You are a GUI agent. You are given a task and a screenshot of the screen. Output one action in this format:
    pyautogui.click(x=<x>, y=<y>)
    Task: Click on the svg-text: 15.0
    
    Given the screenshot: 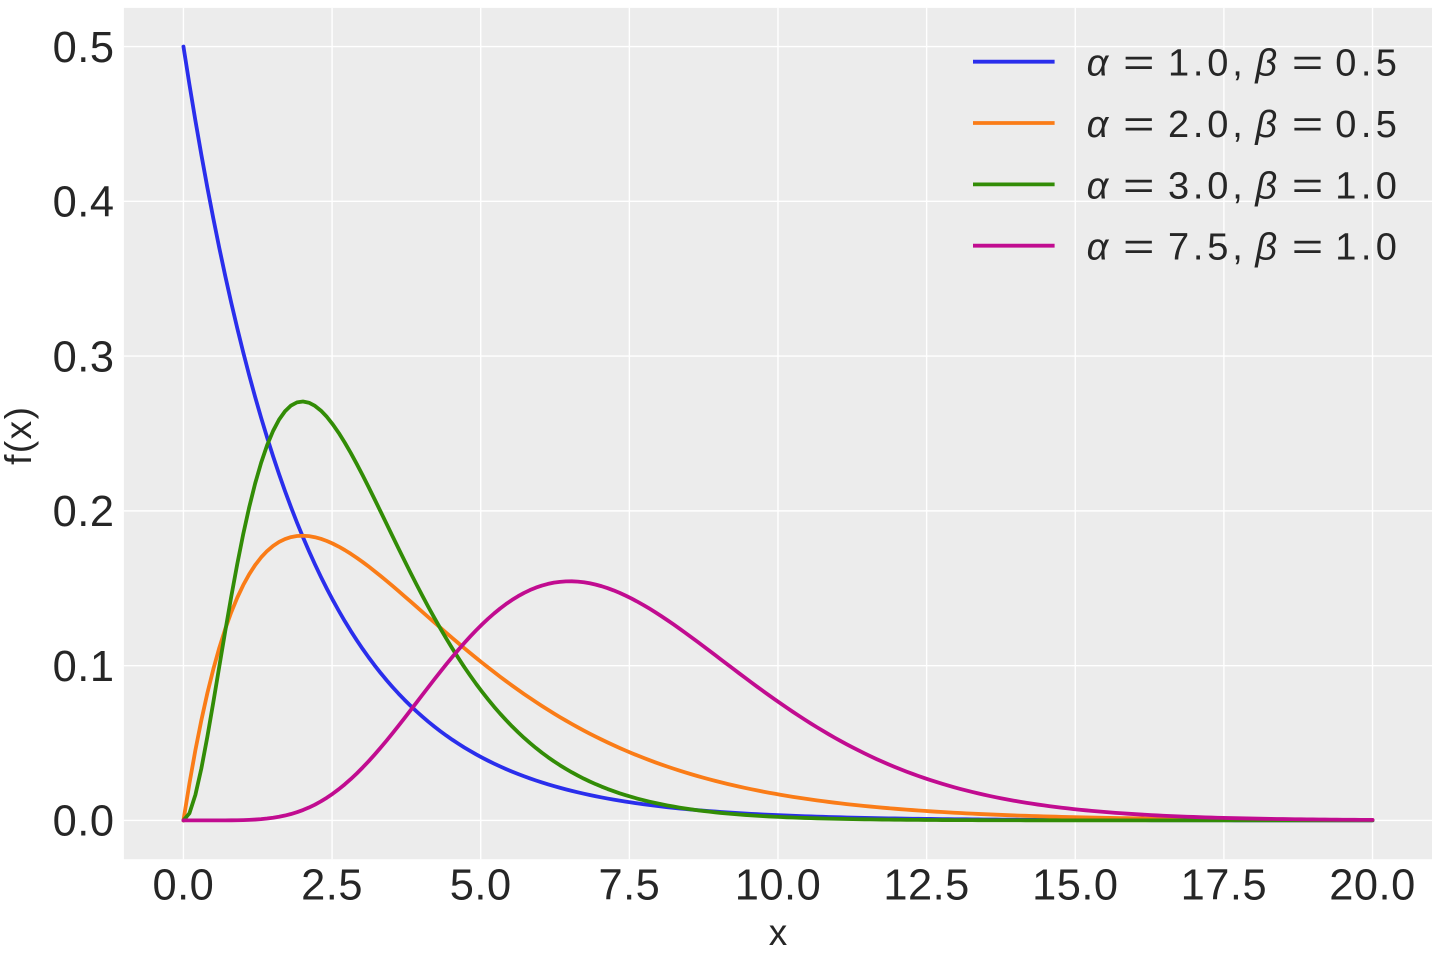 What is the action you would take?
    pyautogui.click(x=1075, y=885)
    